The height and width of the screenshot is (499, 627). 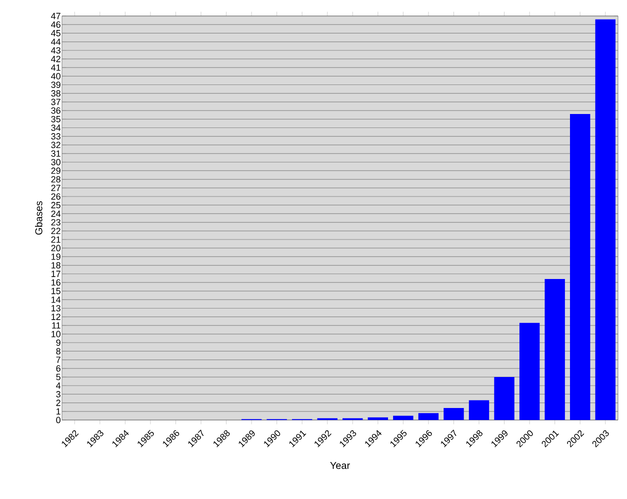 I want to click on y-tick-label: 7, so click(x=58, y=359).